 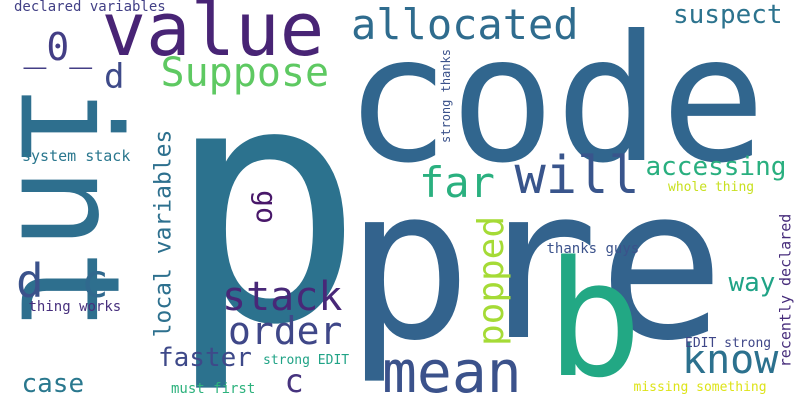 I want to click on word-thing-works: thing works, so click(x=75, y=307).